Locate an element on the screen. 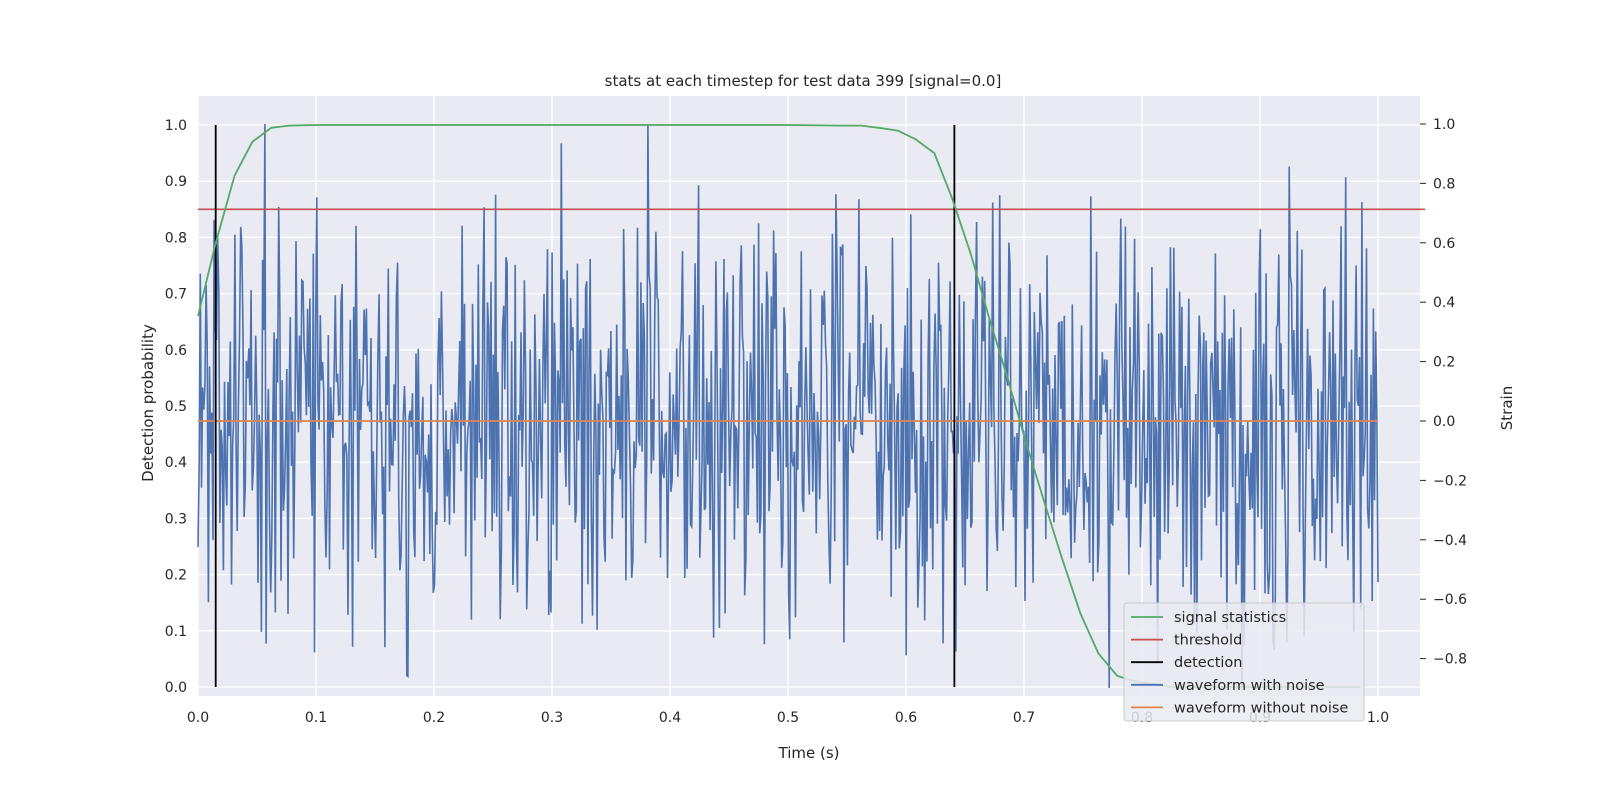 Image resolution: width=1600 pixels, height=800 pixels. y-right-tick-label: 0.4 is located at coordinates (1444, 303).